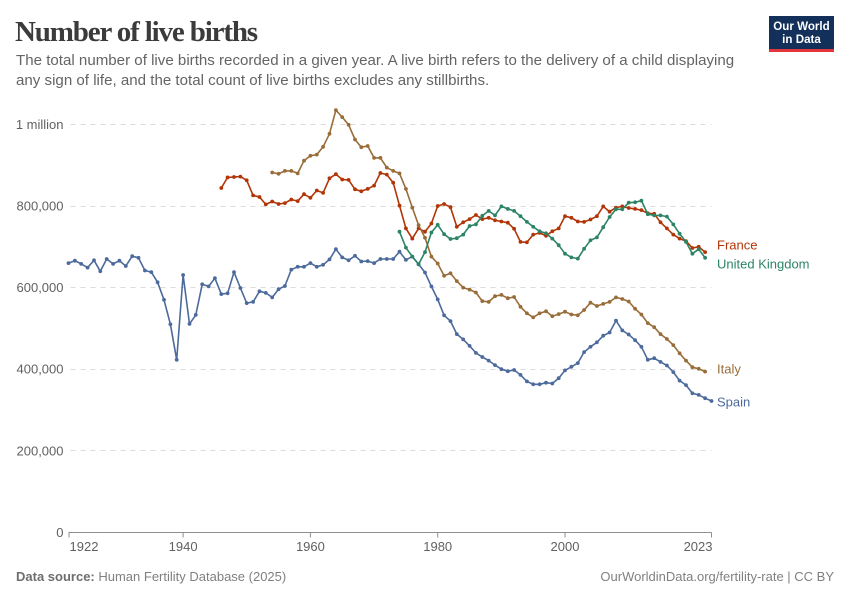 This screenshot has height=600, width=850. What do you see at coordinates (183, 546) in the screenshot?
I see `svg-text: 1940` at bounding box center [183, 546].